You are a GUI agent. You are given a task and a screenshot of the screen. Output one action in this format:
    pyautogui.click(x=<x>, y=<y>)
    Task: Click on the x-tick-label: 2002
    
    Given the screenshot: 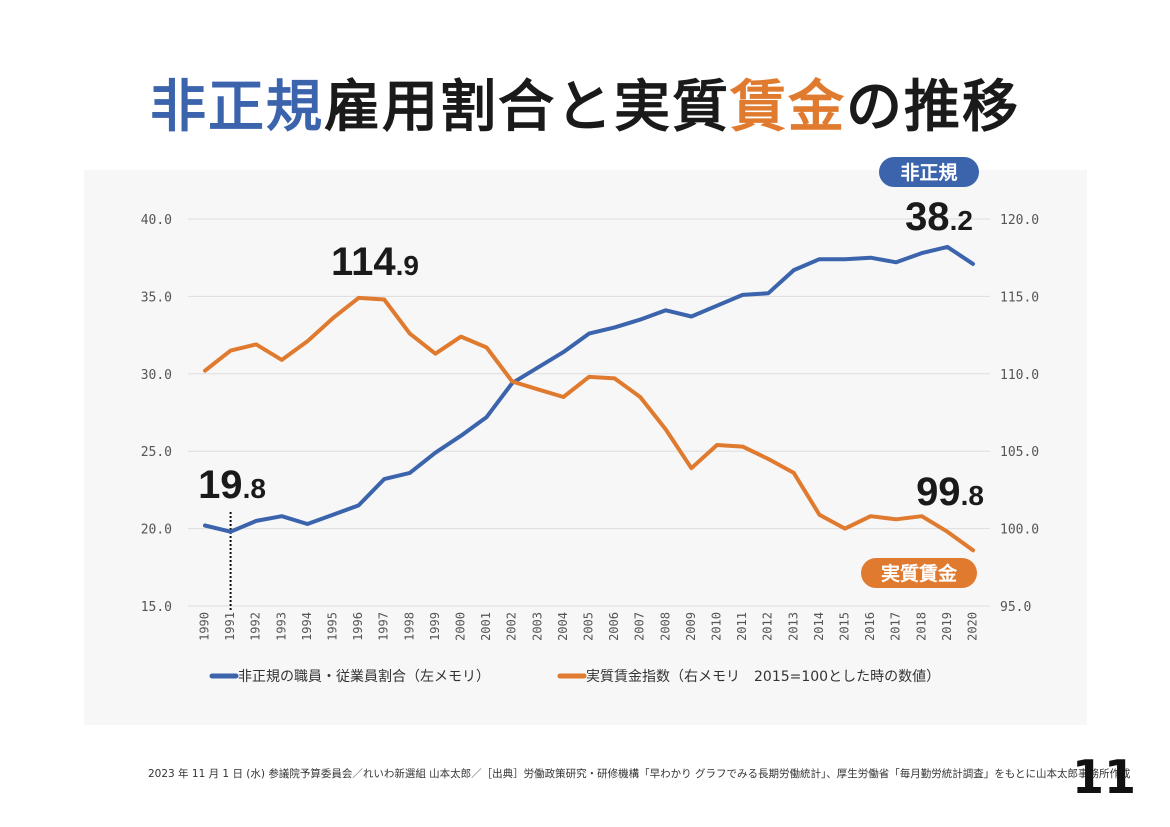 What is the action you would take?
    pyautogui.click(x=512, y=626)
    